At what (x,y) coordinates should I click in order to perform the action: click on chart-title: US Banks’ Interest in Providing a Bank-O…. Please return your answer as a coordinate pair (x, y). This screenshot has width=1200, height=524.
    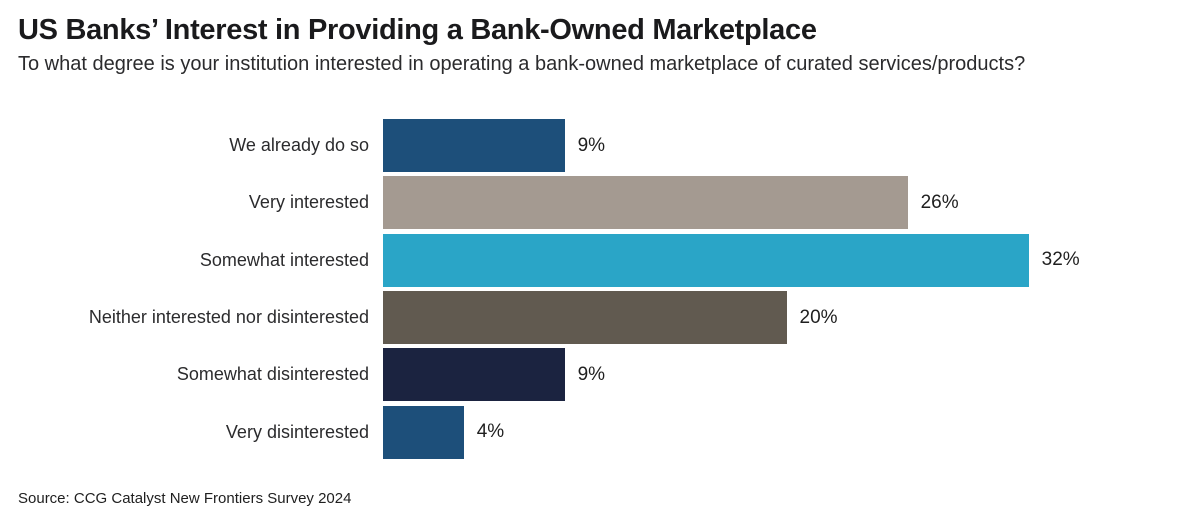
    Looking at the image, I should click on (417, 30).